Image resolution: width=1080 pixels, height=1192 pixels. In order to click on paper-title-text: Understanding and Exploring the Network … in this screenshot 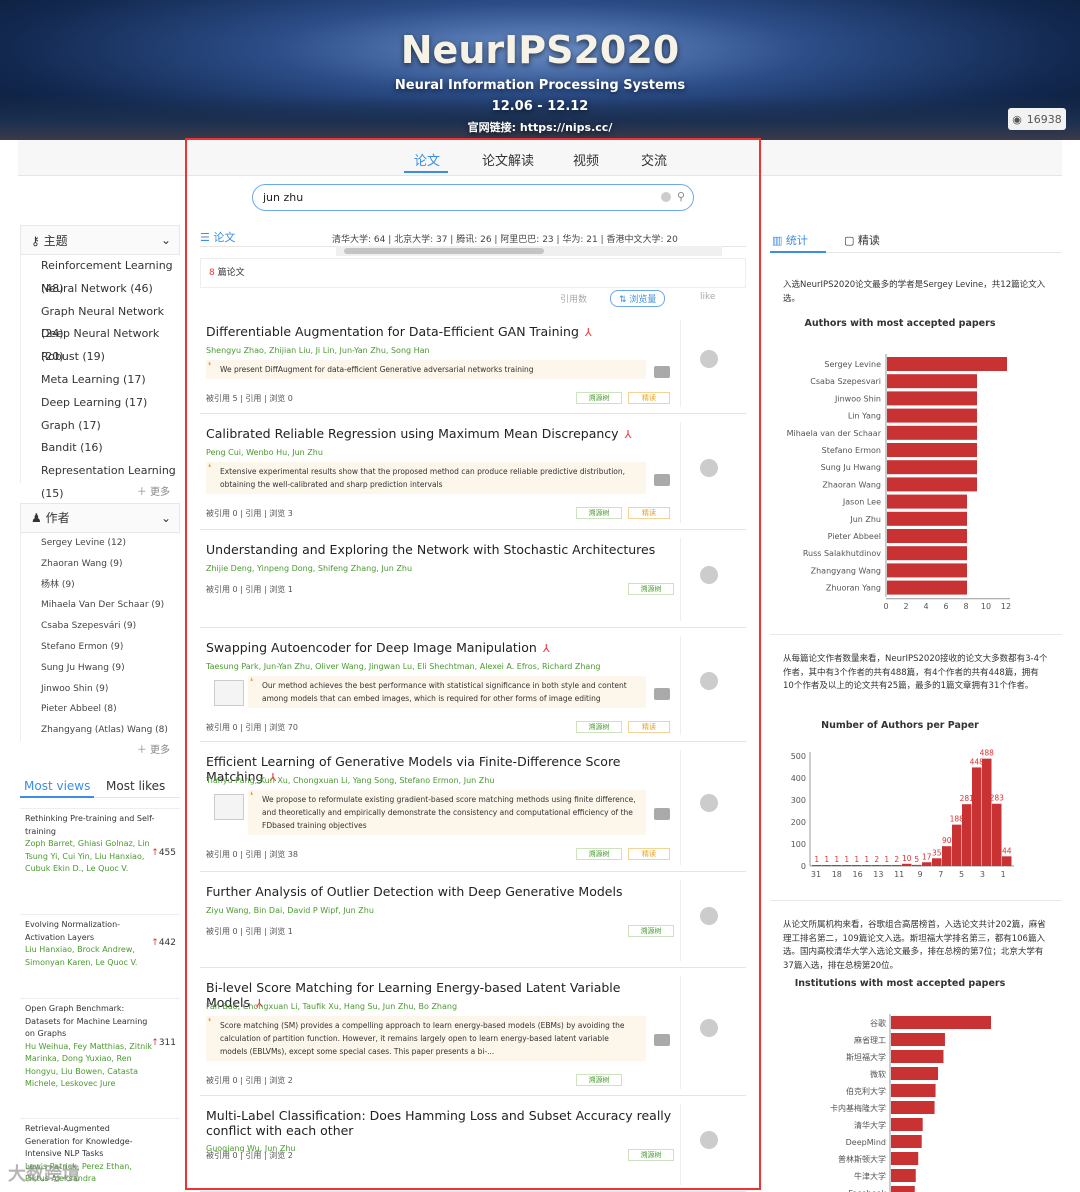, I will do `click(431, 549)`.